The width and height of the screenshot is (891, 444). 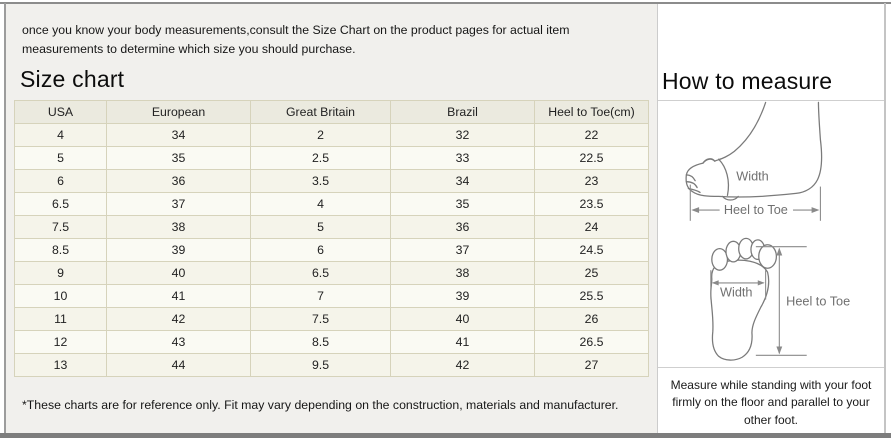 I want to click on side-width-label: Width, so click(x=752, y=176).